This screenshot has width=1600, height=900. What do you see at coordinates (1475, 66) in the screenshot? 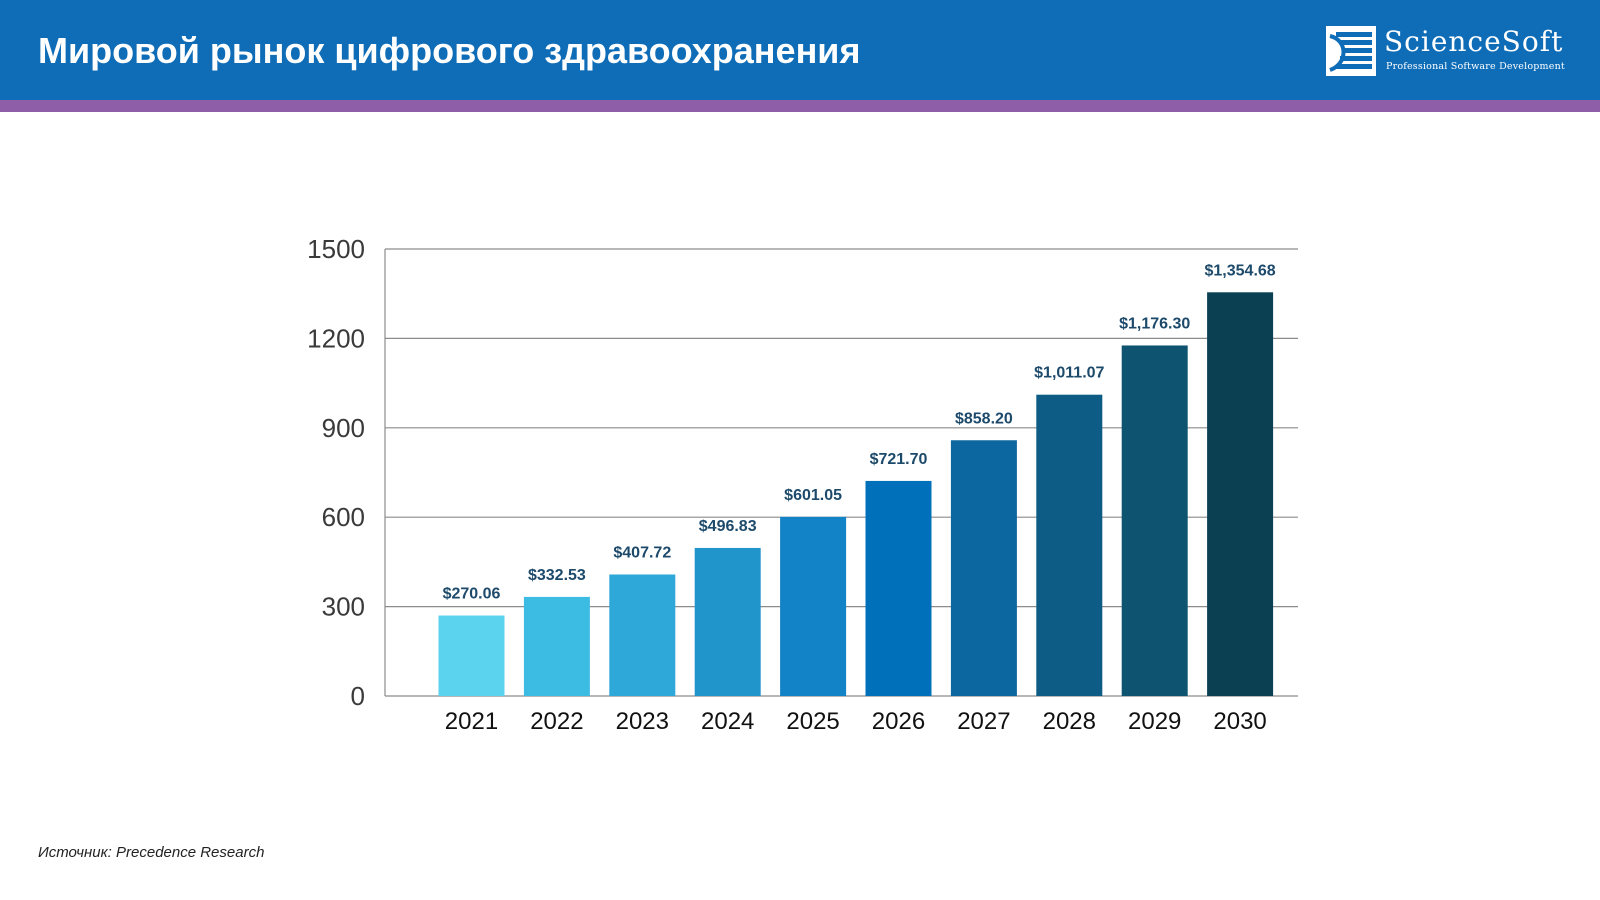
I see `logo-tagline: Professional Software Development` at bounding box center [1475, 66].